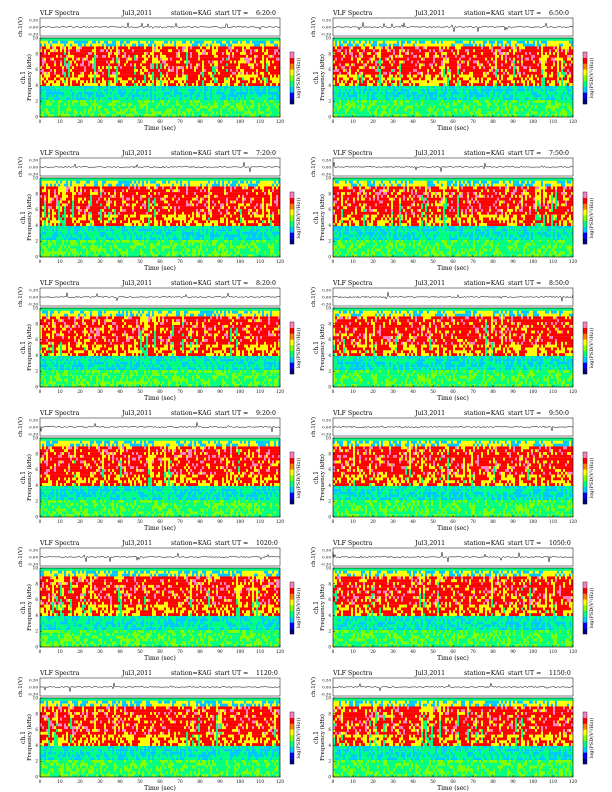 The height and width of the screenshot is (792, 612). Describe the element at coordinates (453, 557) in the screenshot. I see `timeseries-trace` at that location.